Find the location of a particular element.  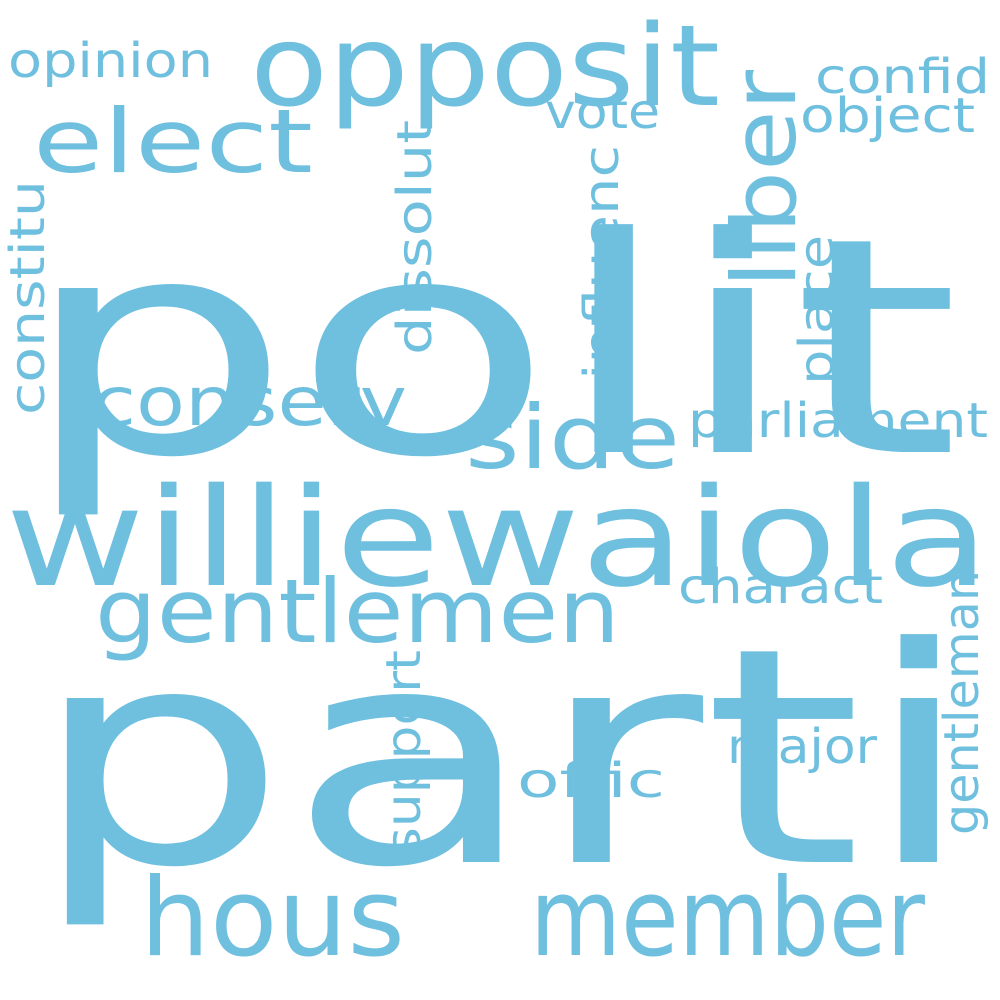

word-gentleman: gentleman is located at coordinates (962, 702).